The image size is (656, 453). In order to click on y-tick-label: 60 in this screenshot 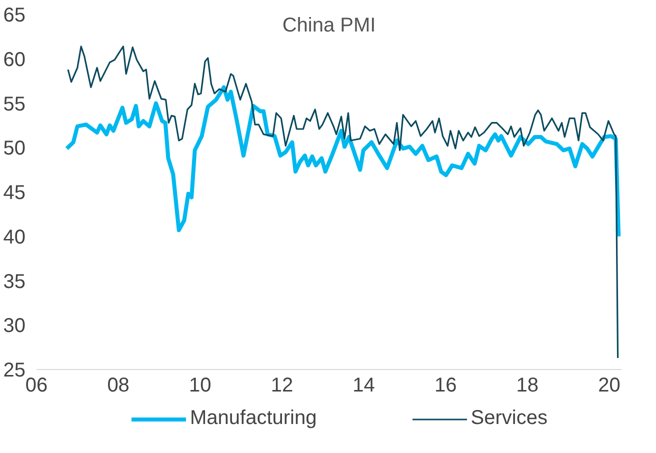, I will do `click(14, 59)`.